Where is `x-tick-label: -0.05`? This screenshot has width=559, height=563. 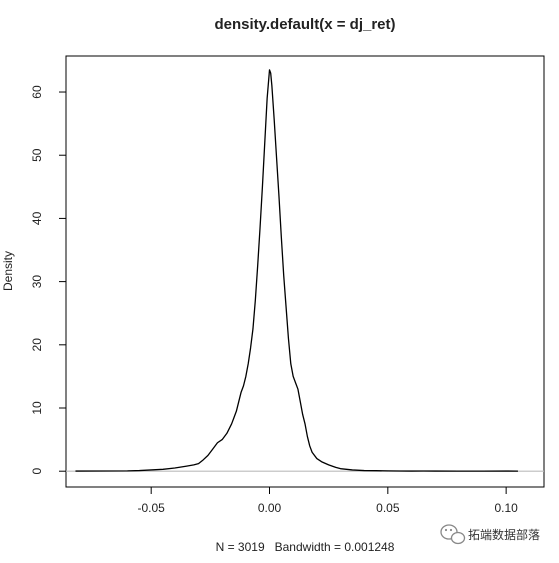
x-tick-label: -0.05 is located at coordinates (152, 508).